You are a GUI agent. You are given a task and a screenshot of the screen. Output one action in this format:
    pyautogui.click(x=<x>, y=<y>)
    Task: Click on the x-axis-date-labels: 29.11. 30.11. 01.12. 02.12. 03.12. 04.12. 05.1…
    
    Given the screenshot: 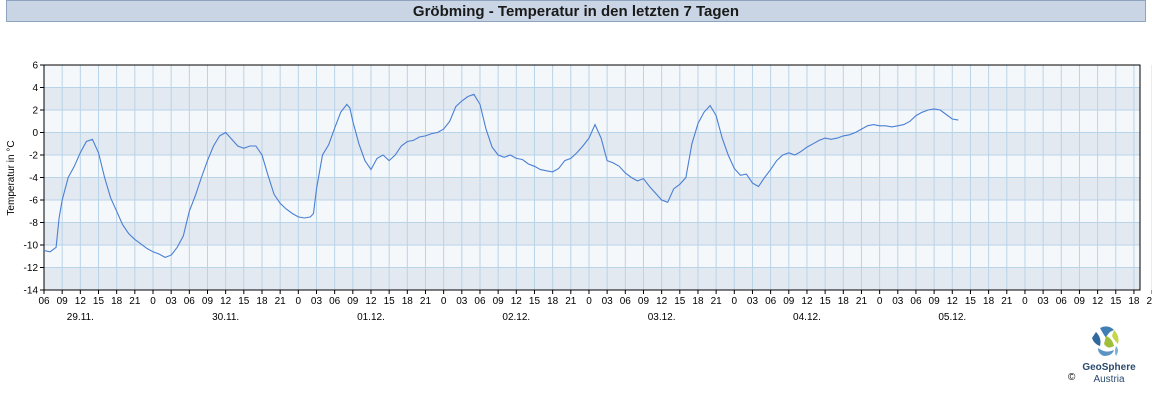 What is the action you would take?
    pyautogui.click(x=516, y=317)
    